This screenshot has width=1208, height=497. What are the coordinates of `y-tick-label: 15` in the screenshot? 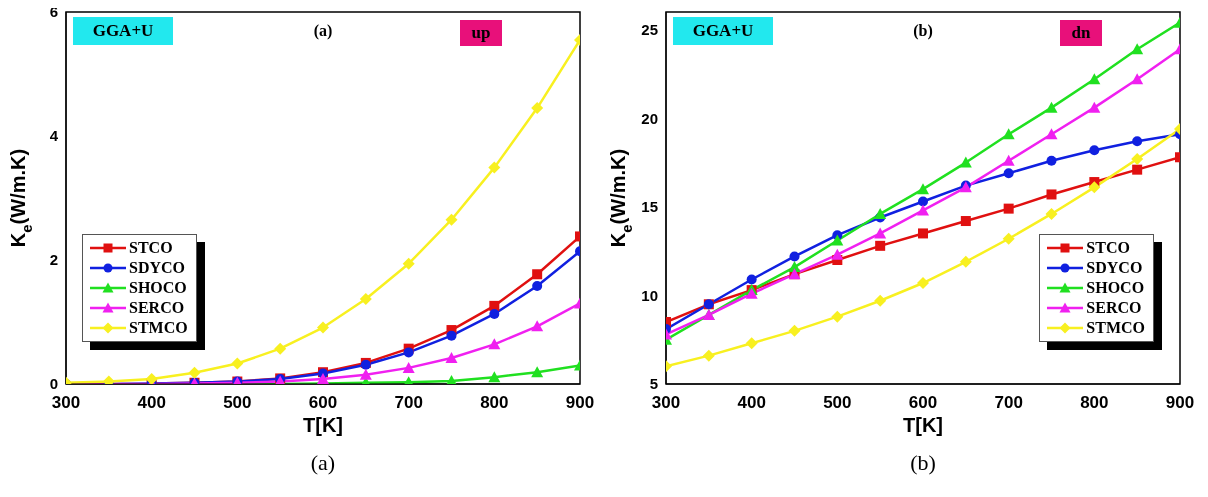 It's located at (649, 207).